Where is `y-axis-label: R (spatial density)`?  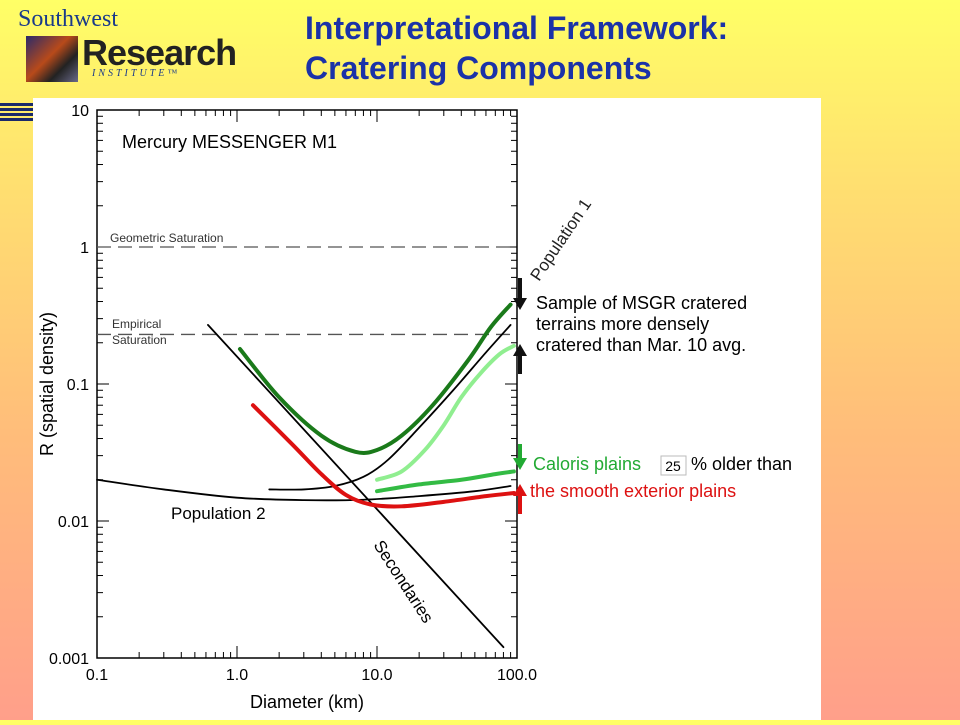 y-axis-label: R (spatial density) is located at coordinates (47, 384).